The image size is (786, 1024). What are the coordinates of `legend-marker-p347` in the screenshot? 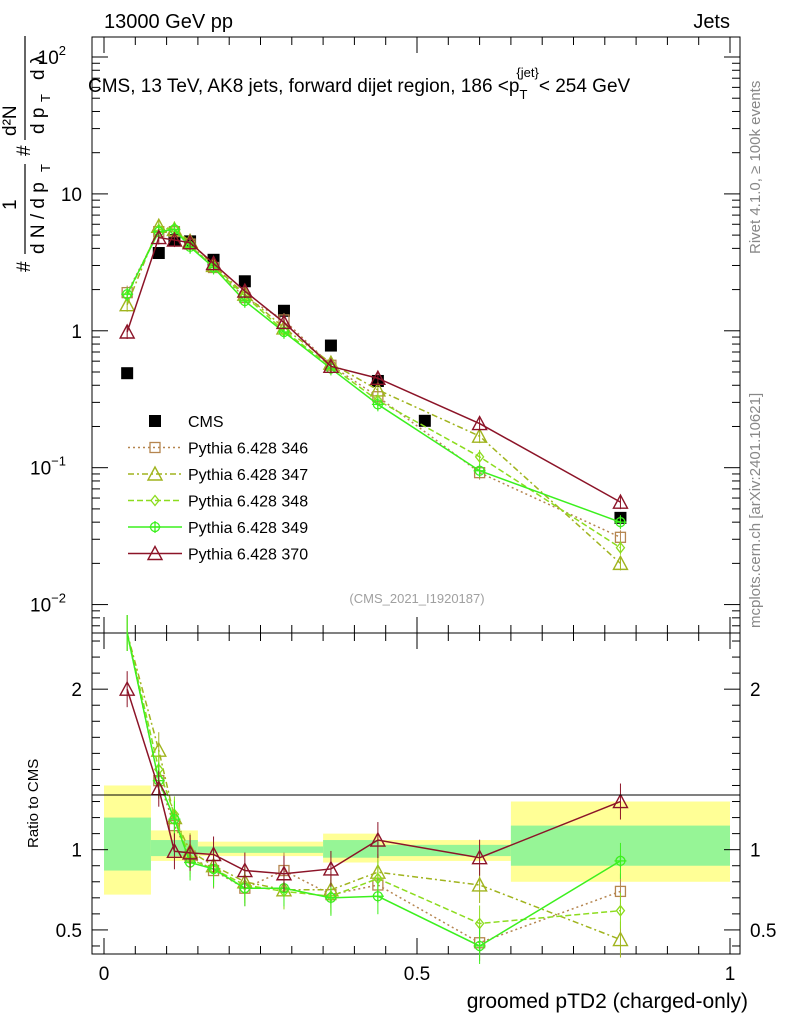 It's located at (155, 473).